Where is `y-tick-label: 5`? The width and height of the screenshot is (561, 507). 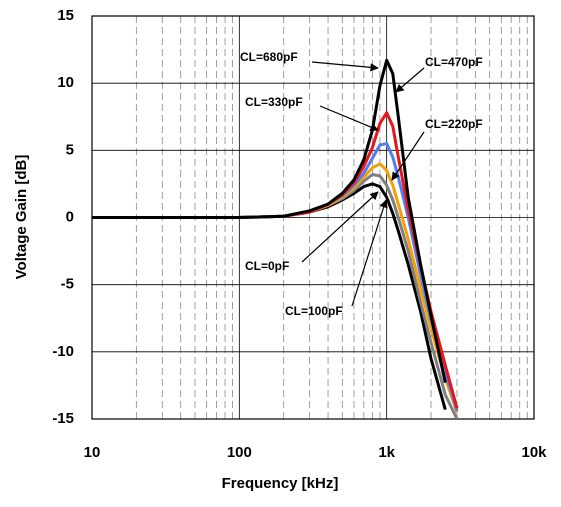
y-tick-label: 5 is located at coordinates (70, 149).